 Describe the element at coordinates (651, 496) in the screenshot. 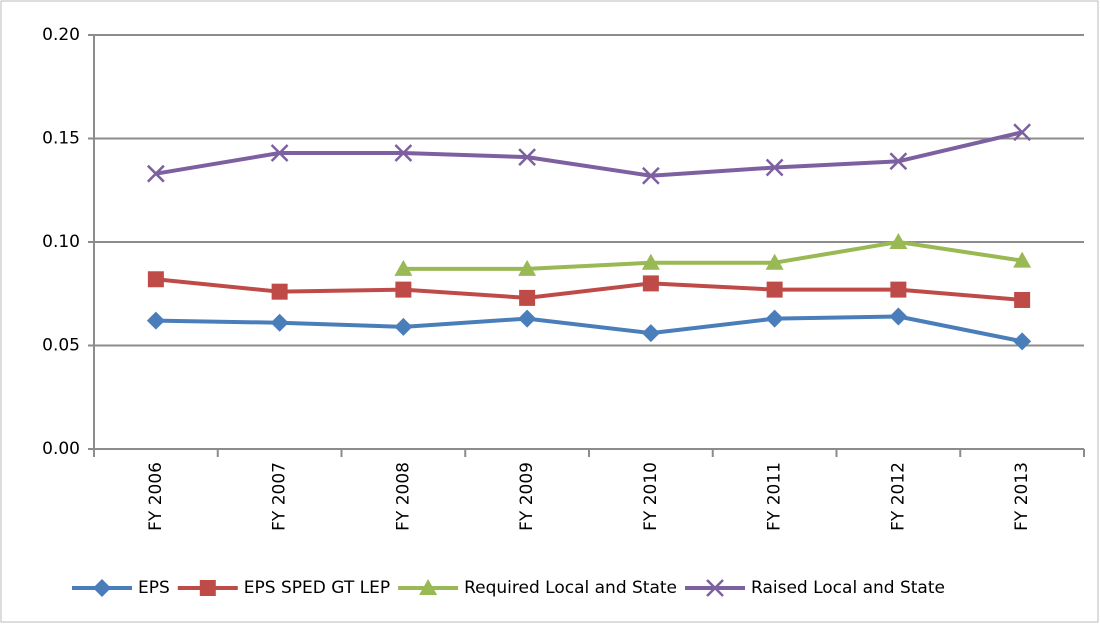

I see `x-tick-label: FY 2010` at that location.